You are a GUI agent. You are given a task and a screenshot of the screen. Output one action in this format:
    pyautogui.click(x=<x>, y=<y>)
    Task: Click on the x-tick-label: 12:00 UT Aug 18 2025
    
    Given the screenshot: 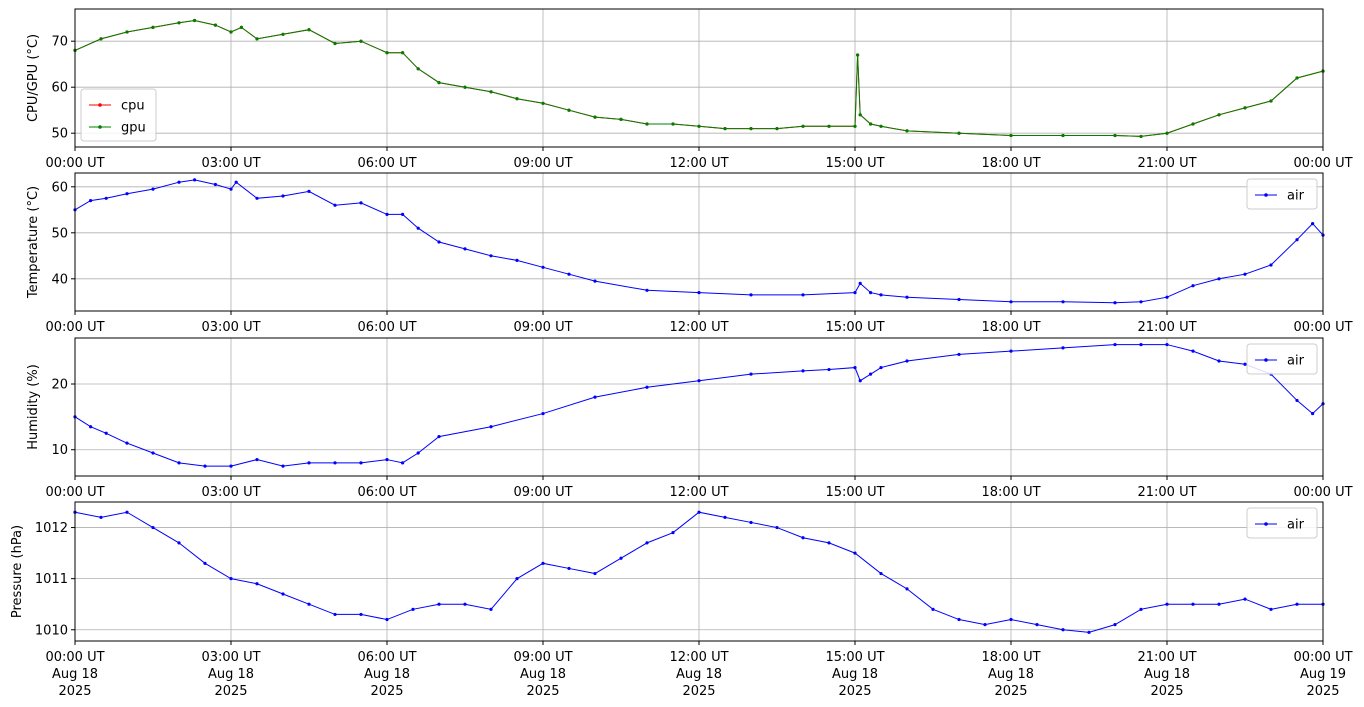 What is the action you would take?
    pyautogui.click(x=698, y=674)
    